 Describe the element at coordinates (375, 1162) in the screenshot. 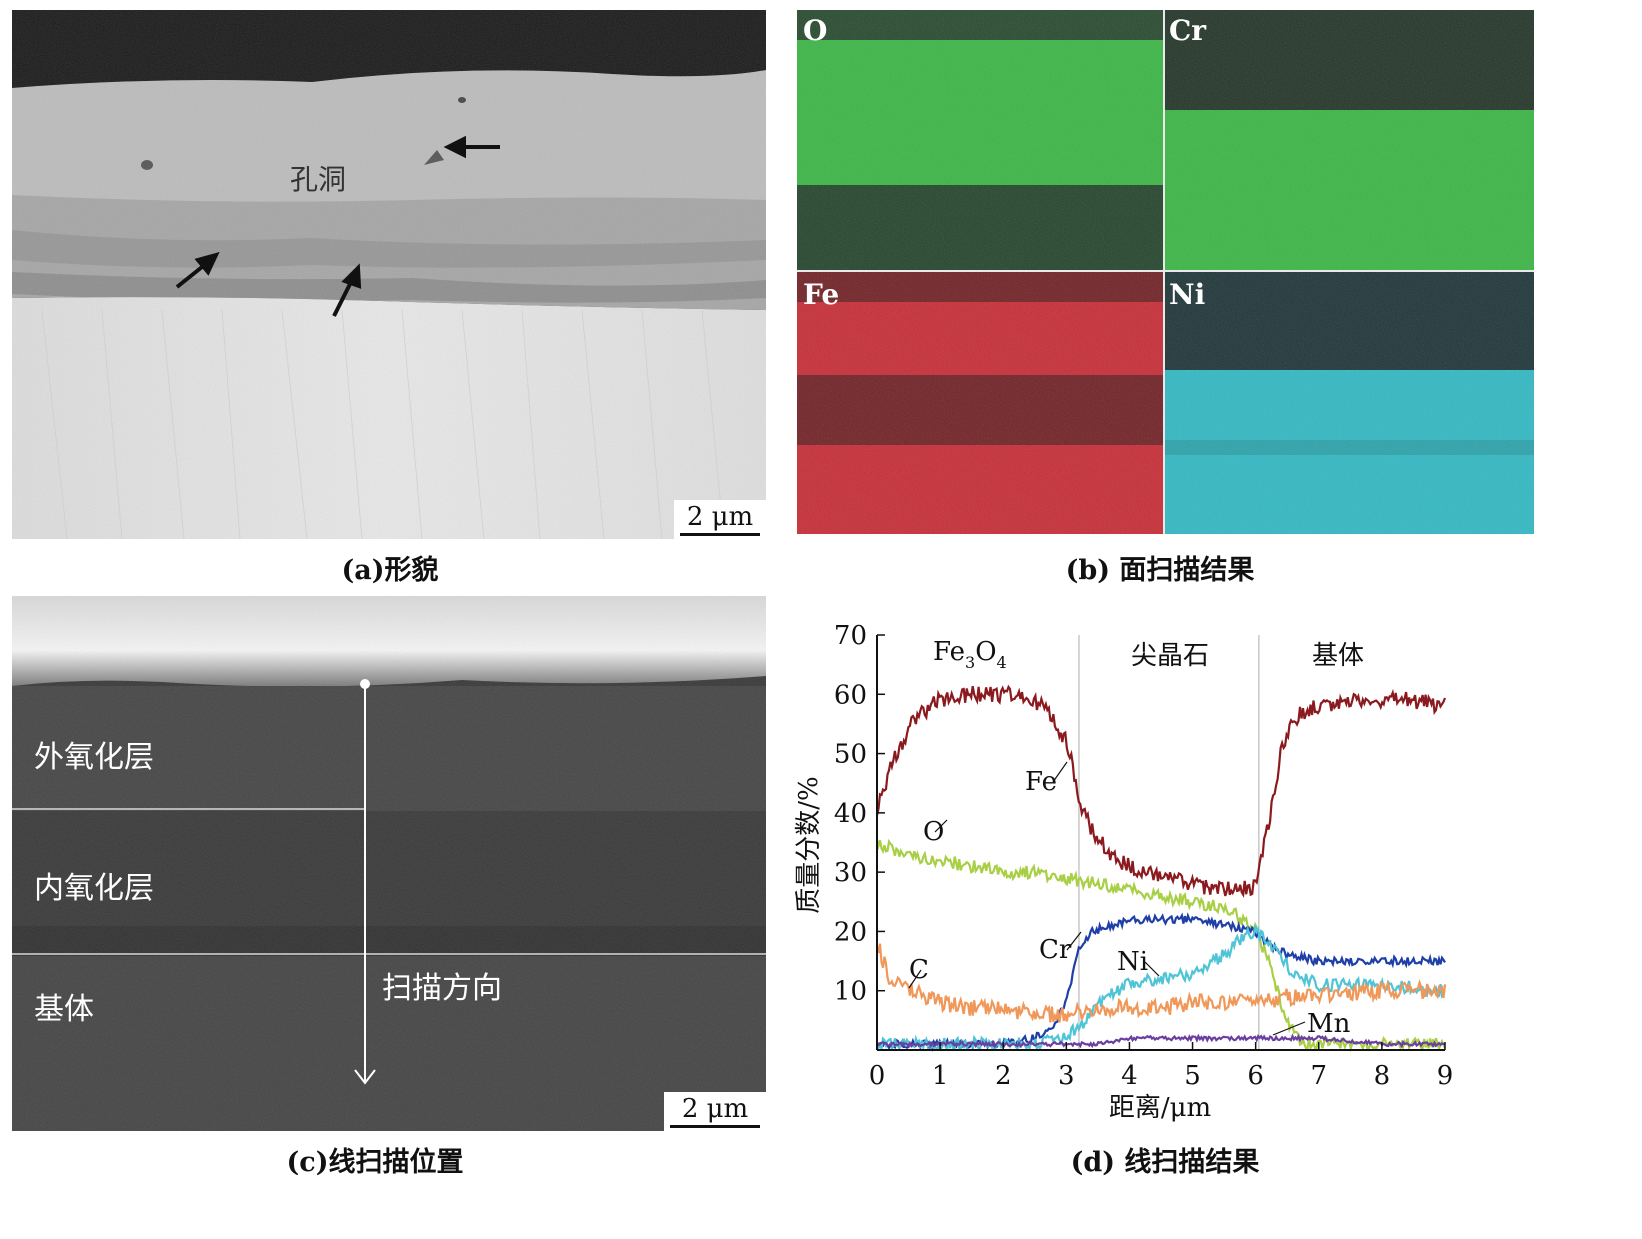

I see `caption-c: (c)线扫描位置` at that location.